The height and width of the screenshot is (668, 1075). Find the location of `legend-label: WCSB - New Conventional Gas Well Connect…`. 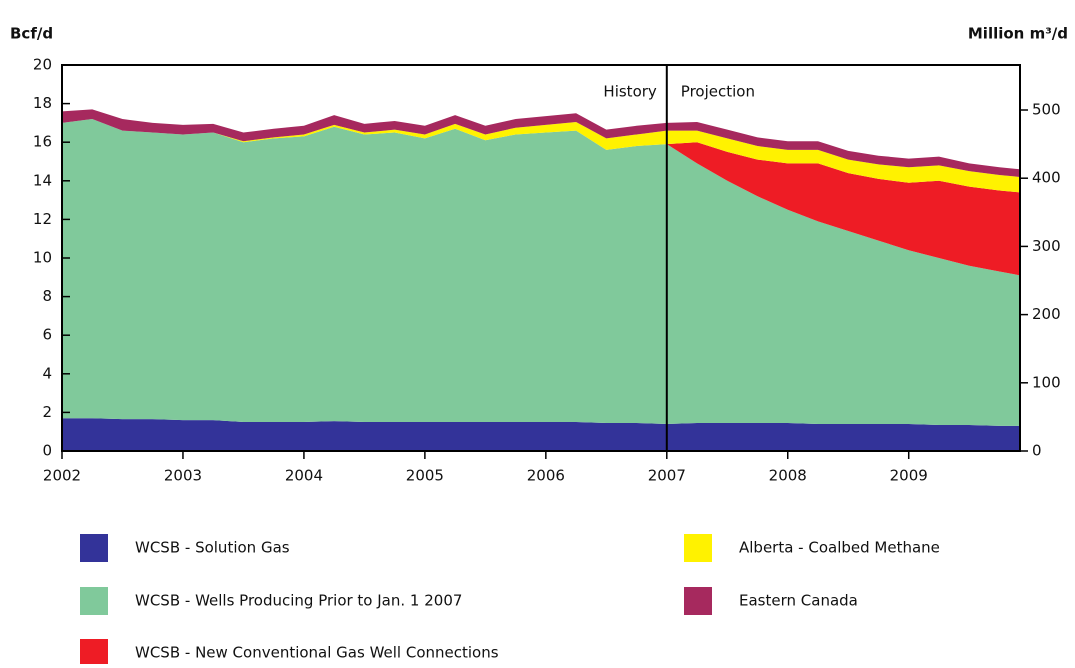

legend-label: WCSB - New Conventional Gas Well Connect… is located at coordinates (317, 653).